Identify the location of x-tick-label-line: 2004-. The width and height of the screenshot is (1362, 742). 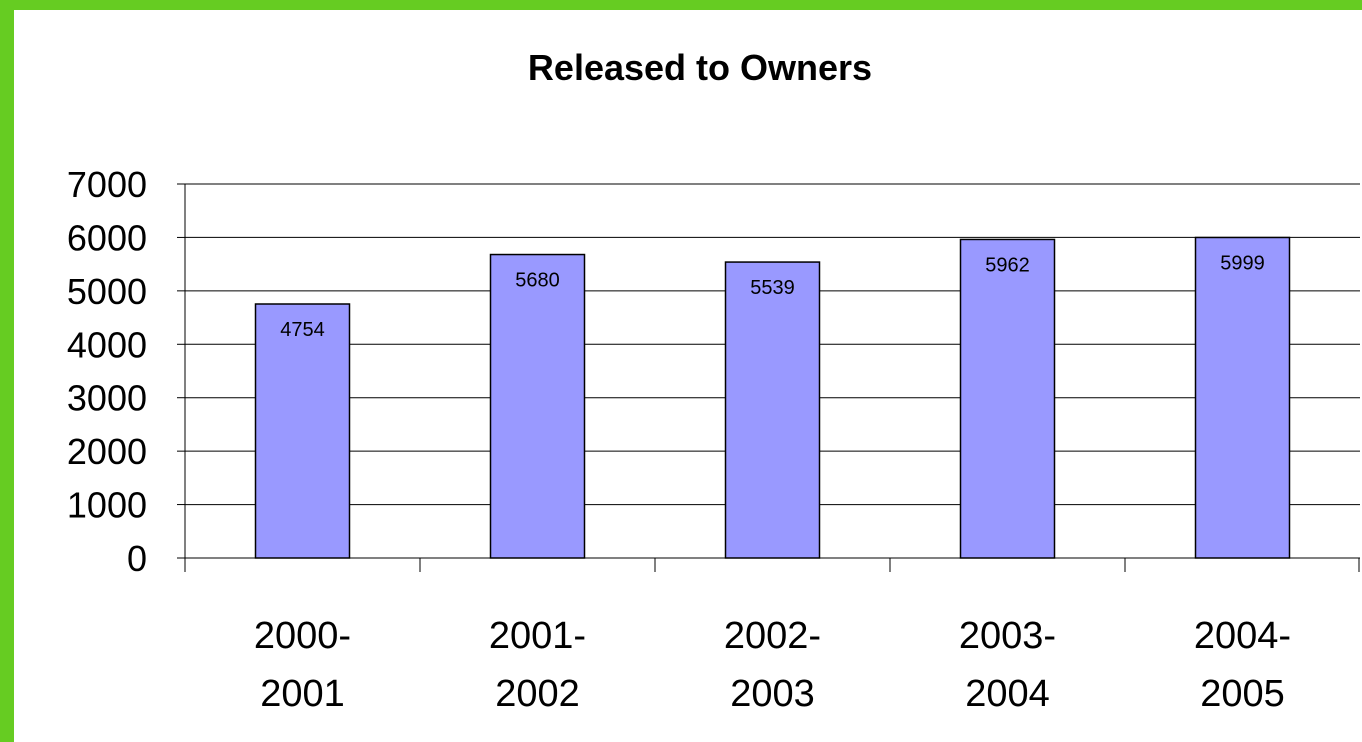
(1242, 636).